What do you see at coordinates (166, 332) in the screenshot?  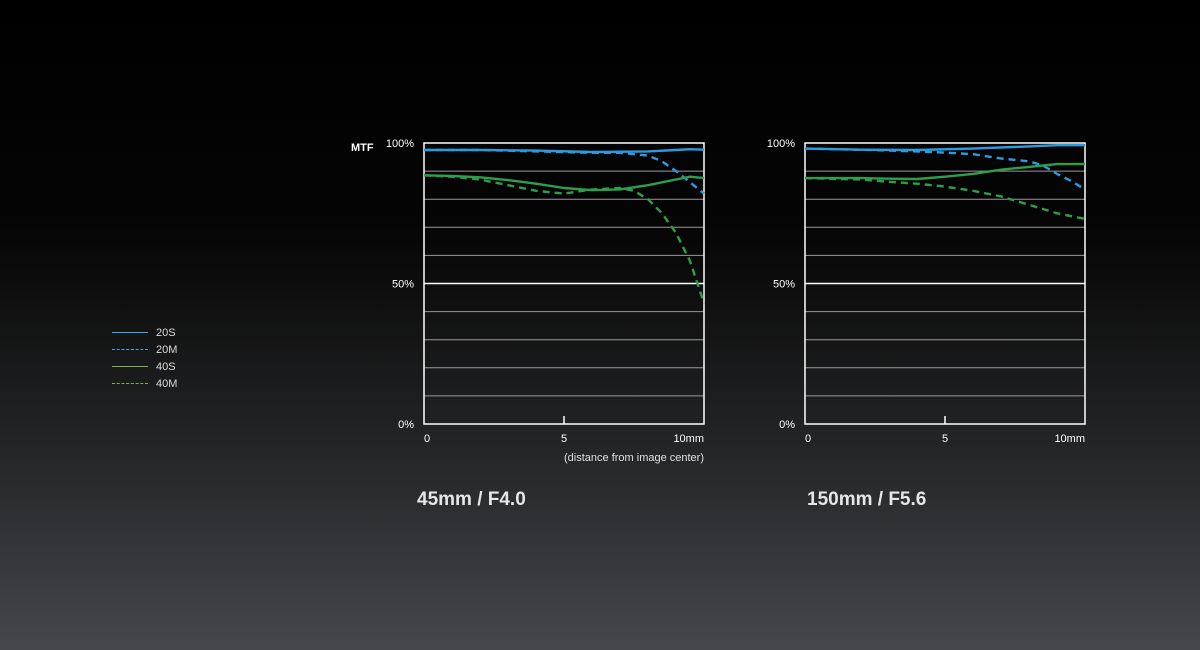 I see `legend-label: 20S` at bounding box center [166, 332].